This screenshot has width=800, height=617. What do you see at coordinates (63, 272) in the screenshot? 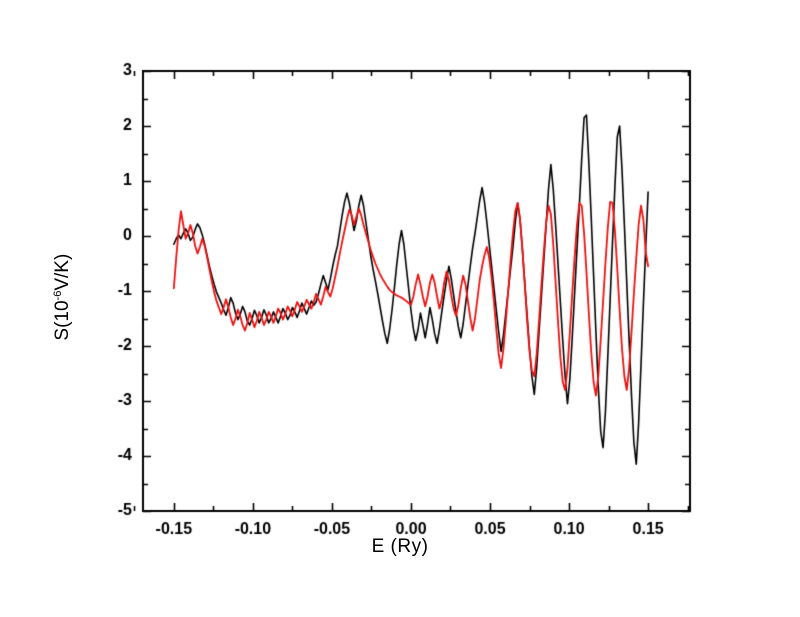
I see `y-axis-title-suffix: V/K)` at bounding box center [63, 272].